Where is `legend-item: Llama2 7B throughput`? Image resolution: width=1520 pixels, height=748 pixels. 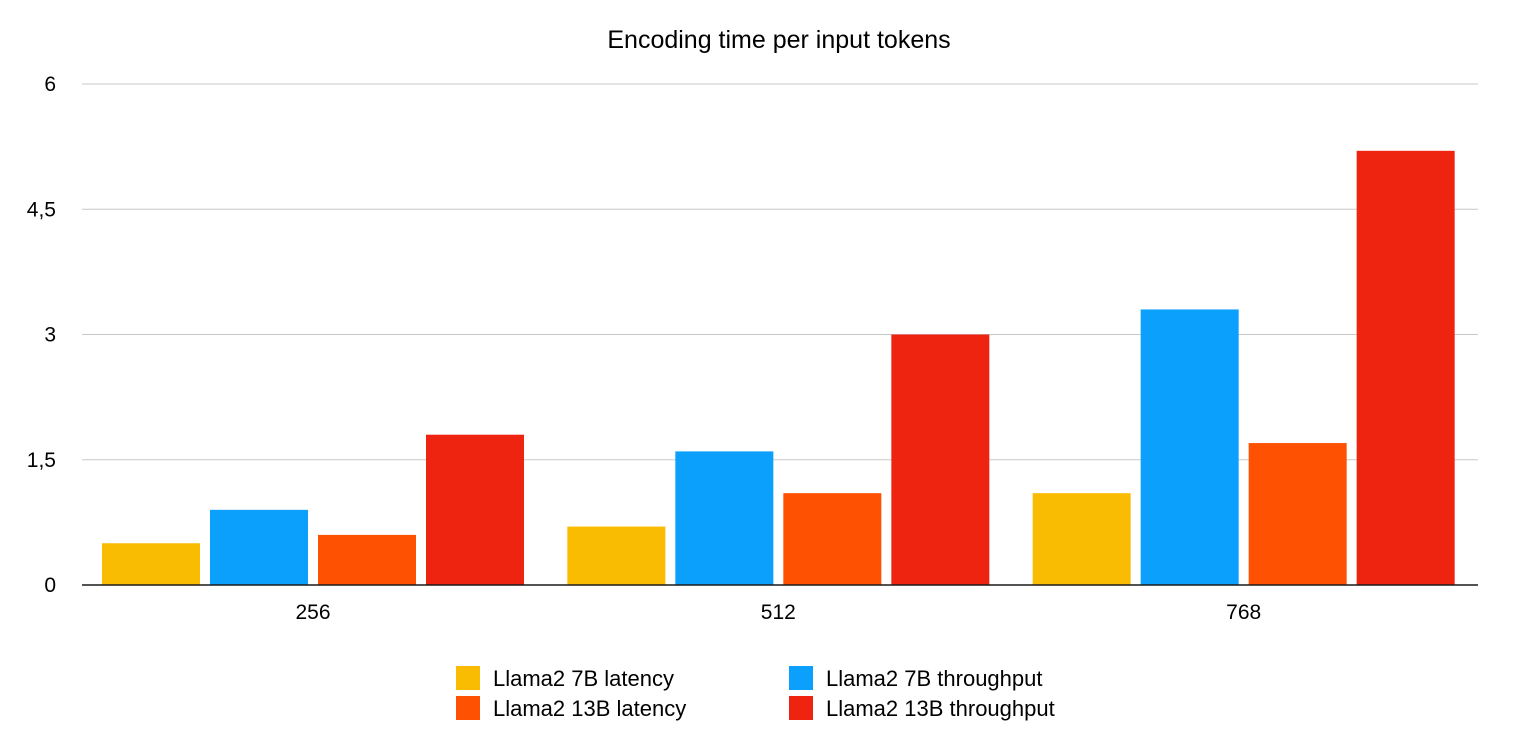 legend-item: Llama2 7B throughput is located at coordinates (916, 678).